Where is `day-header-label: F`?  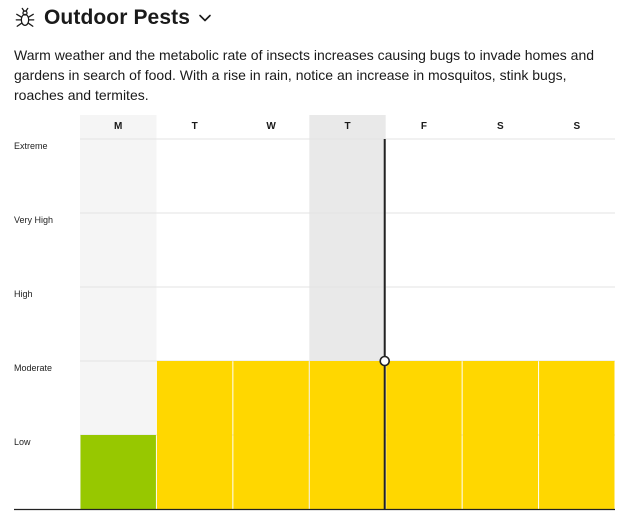 day-header-label: F is located at coordinates (424, 126).